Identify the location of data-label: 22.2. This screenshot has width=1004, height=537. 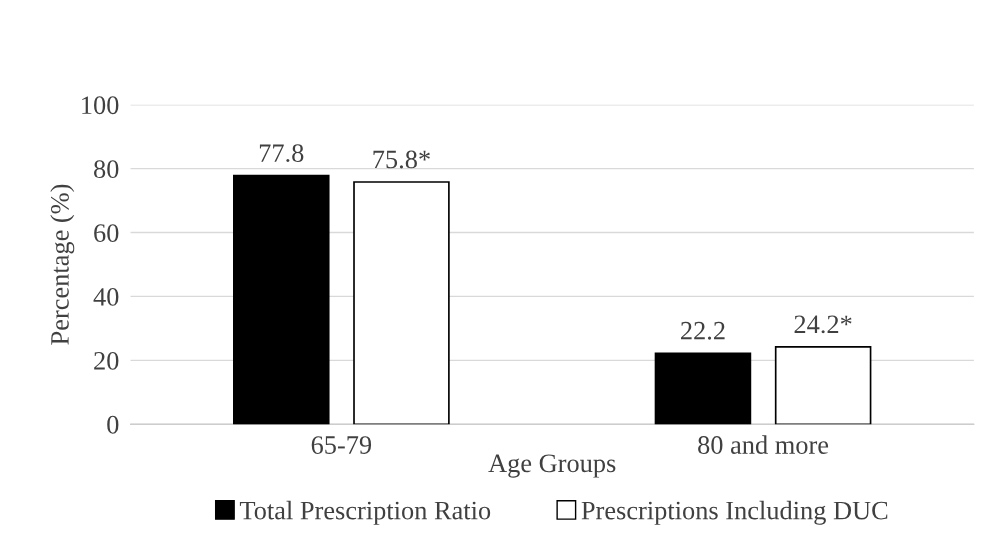
(703, 330).